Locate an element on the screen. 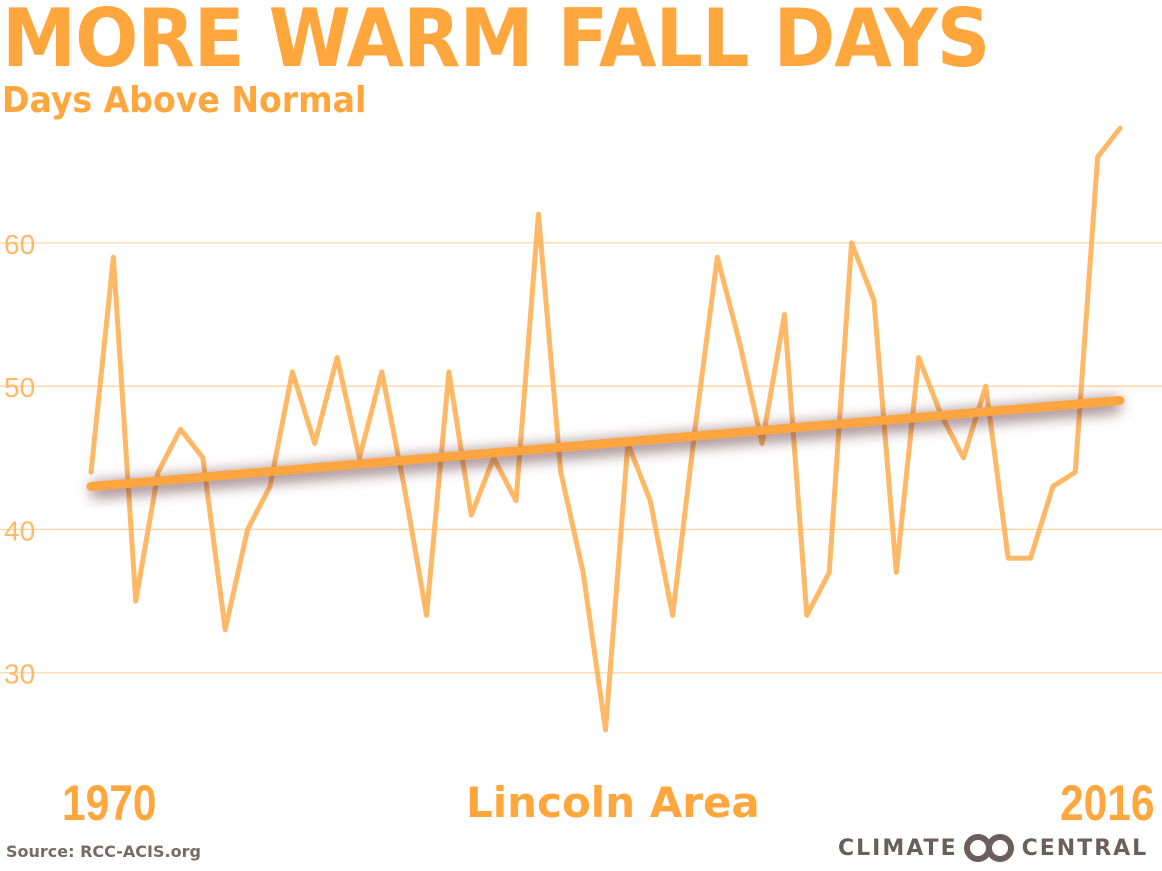  climate-central-logo: CLIMATE CENTRAL is located at coordinates (993, 848).